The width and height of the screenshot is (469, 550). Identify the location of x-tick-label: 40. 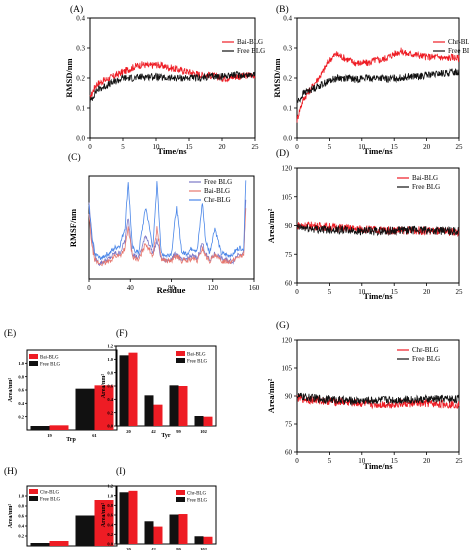
(131, 288).